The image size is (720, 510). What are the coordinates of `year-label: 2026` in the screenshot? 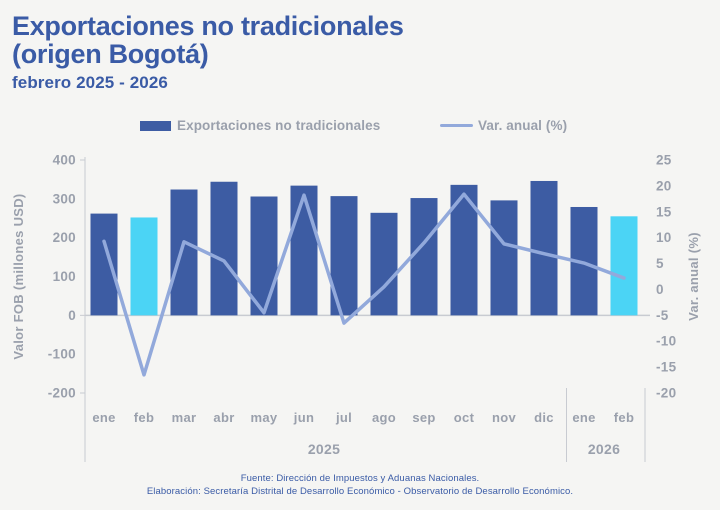 It's located at (604, 449).